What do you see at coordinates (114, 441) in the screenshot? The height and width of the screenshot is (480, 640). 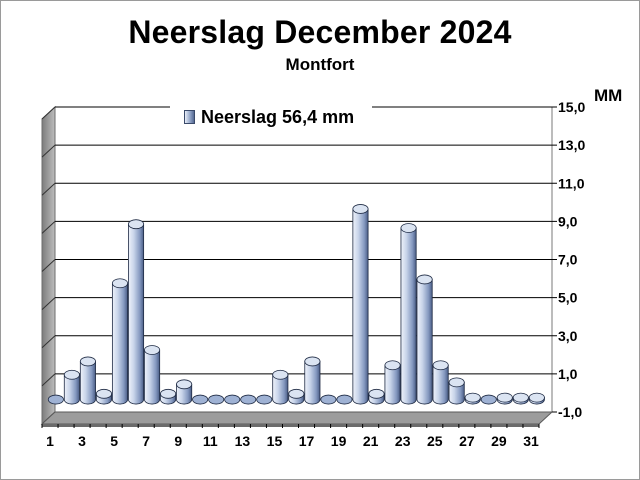 I see `x-tick-label: 5` at bounding box center [114, 441].